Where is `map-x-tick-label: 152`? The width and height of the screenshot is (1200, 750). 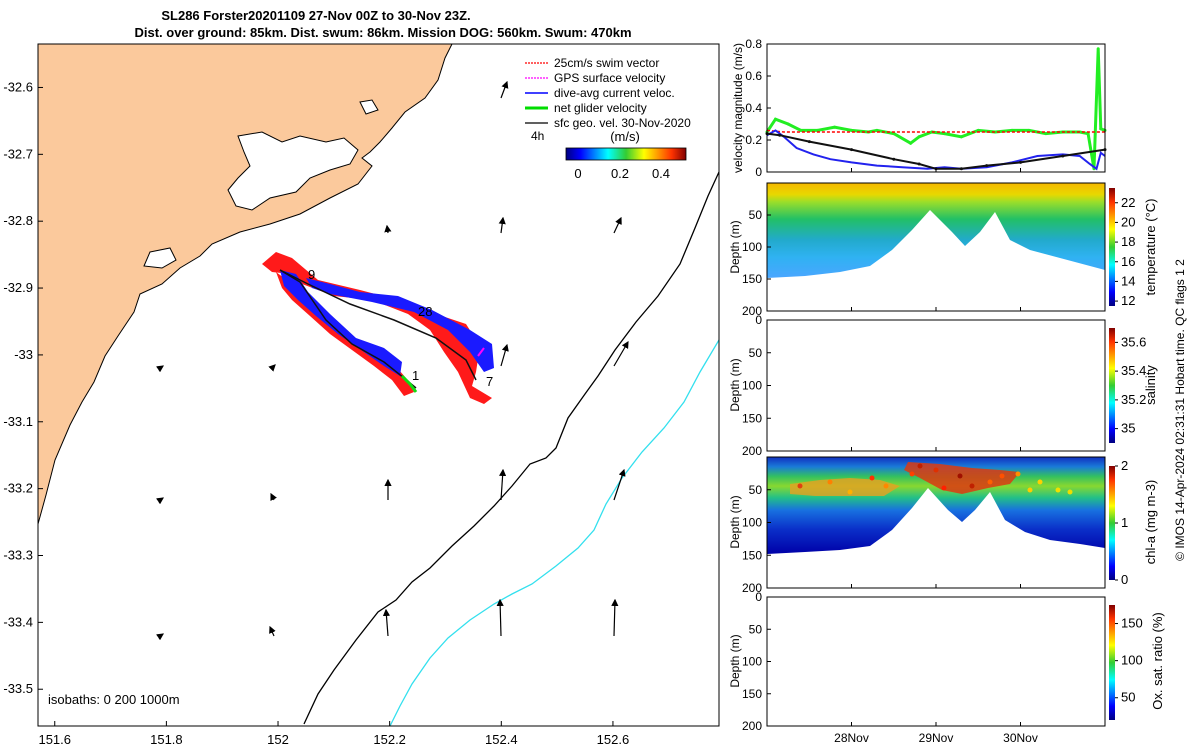 map-x-tick-label: 152 is located at coordinates (278, 739).